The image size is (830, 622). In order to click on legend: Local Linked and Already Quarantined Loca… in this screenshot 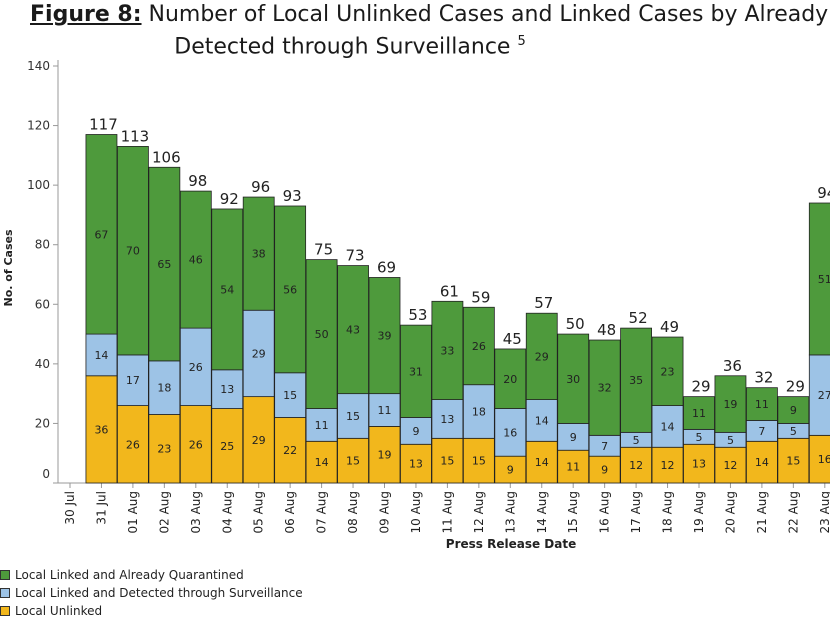, I will do `click(151, 593)`.